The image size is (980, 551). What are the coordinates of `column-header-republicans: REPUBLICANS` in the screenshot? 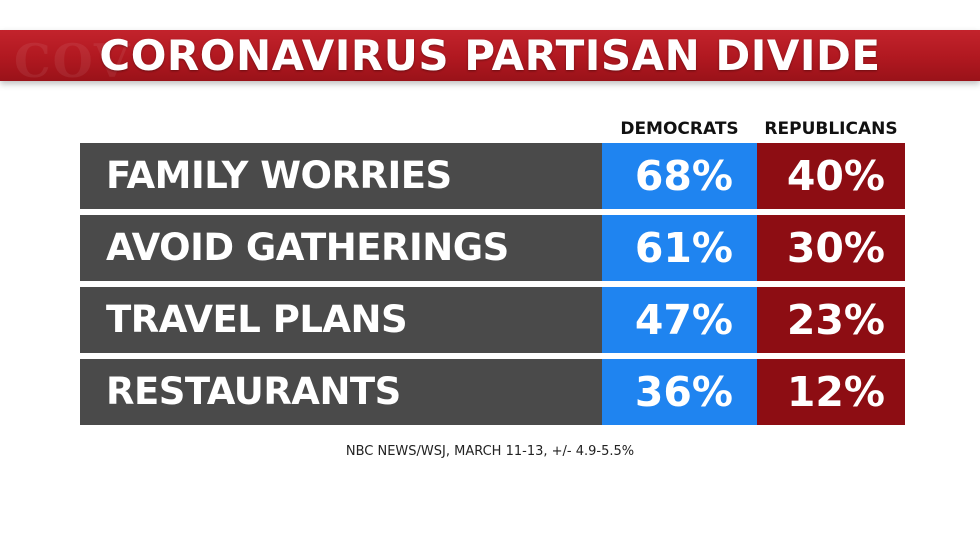 It's located at (831, 129).